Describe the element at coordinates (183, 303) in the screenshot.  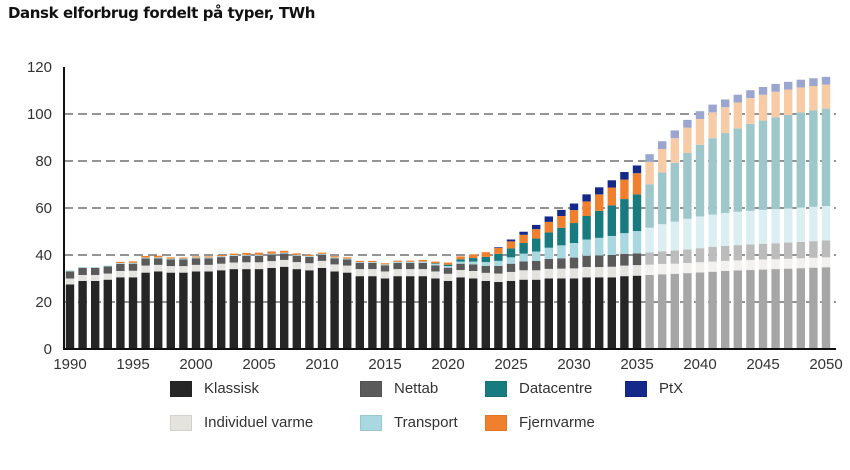
I see `bar-1999` at that location.